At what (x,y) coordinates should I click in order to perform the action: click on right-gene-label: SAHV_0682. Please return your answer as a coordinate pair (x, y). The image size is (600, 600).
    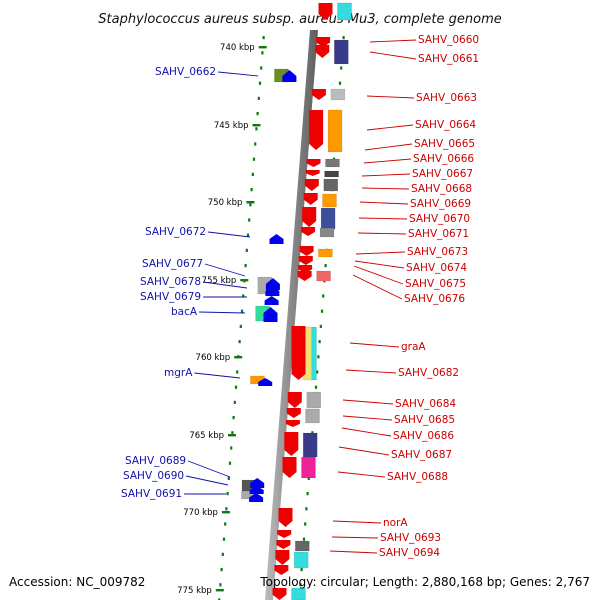
    Looking at the image, I should click on (428, 373).